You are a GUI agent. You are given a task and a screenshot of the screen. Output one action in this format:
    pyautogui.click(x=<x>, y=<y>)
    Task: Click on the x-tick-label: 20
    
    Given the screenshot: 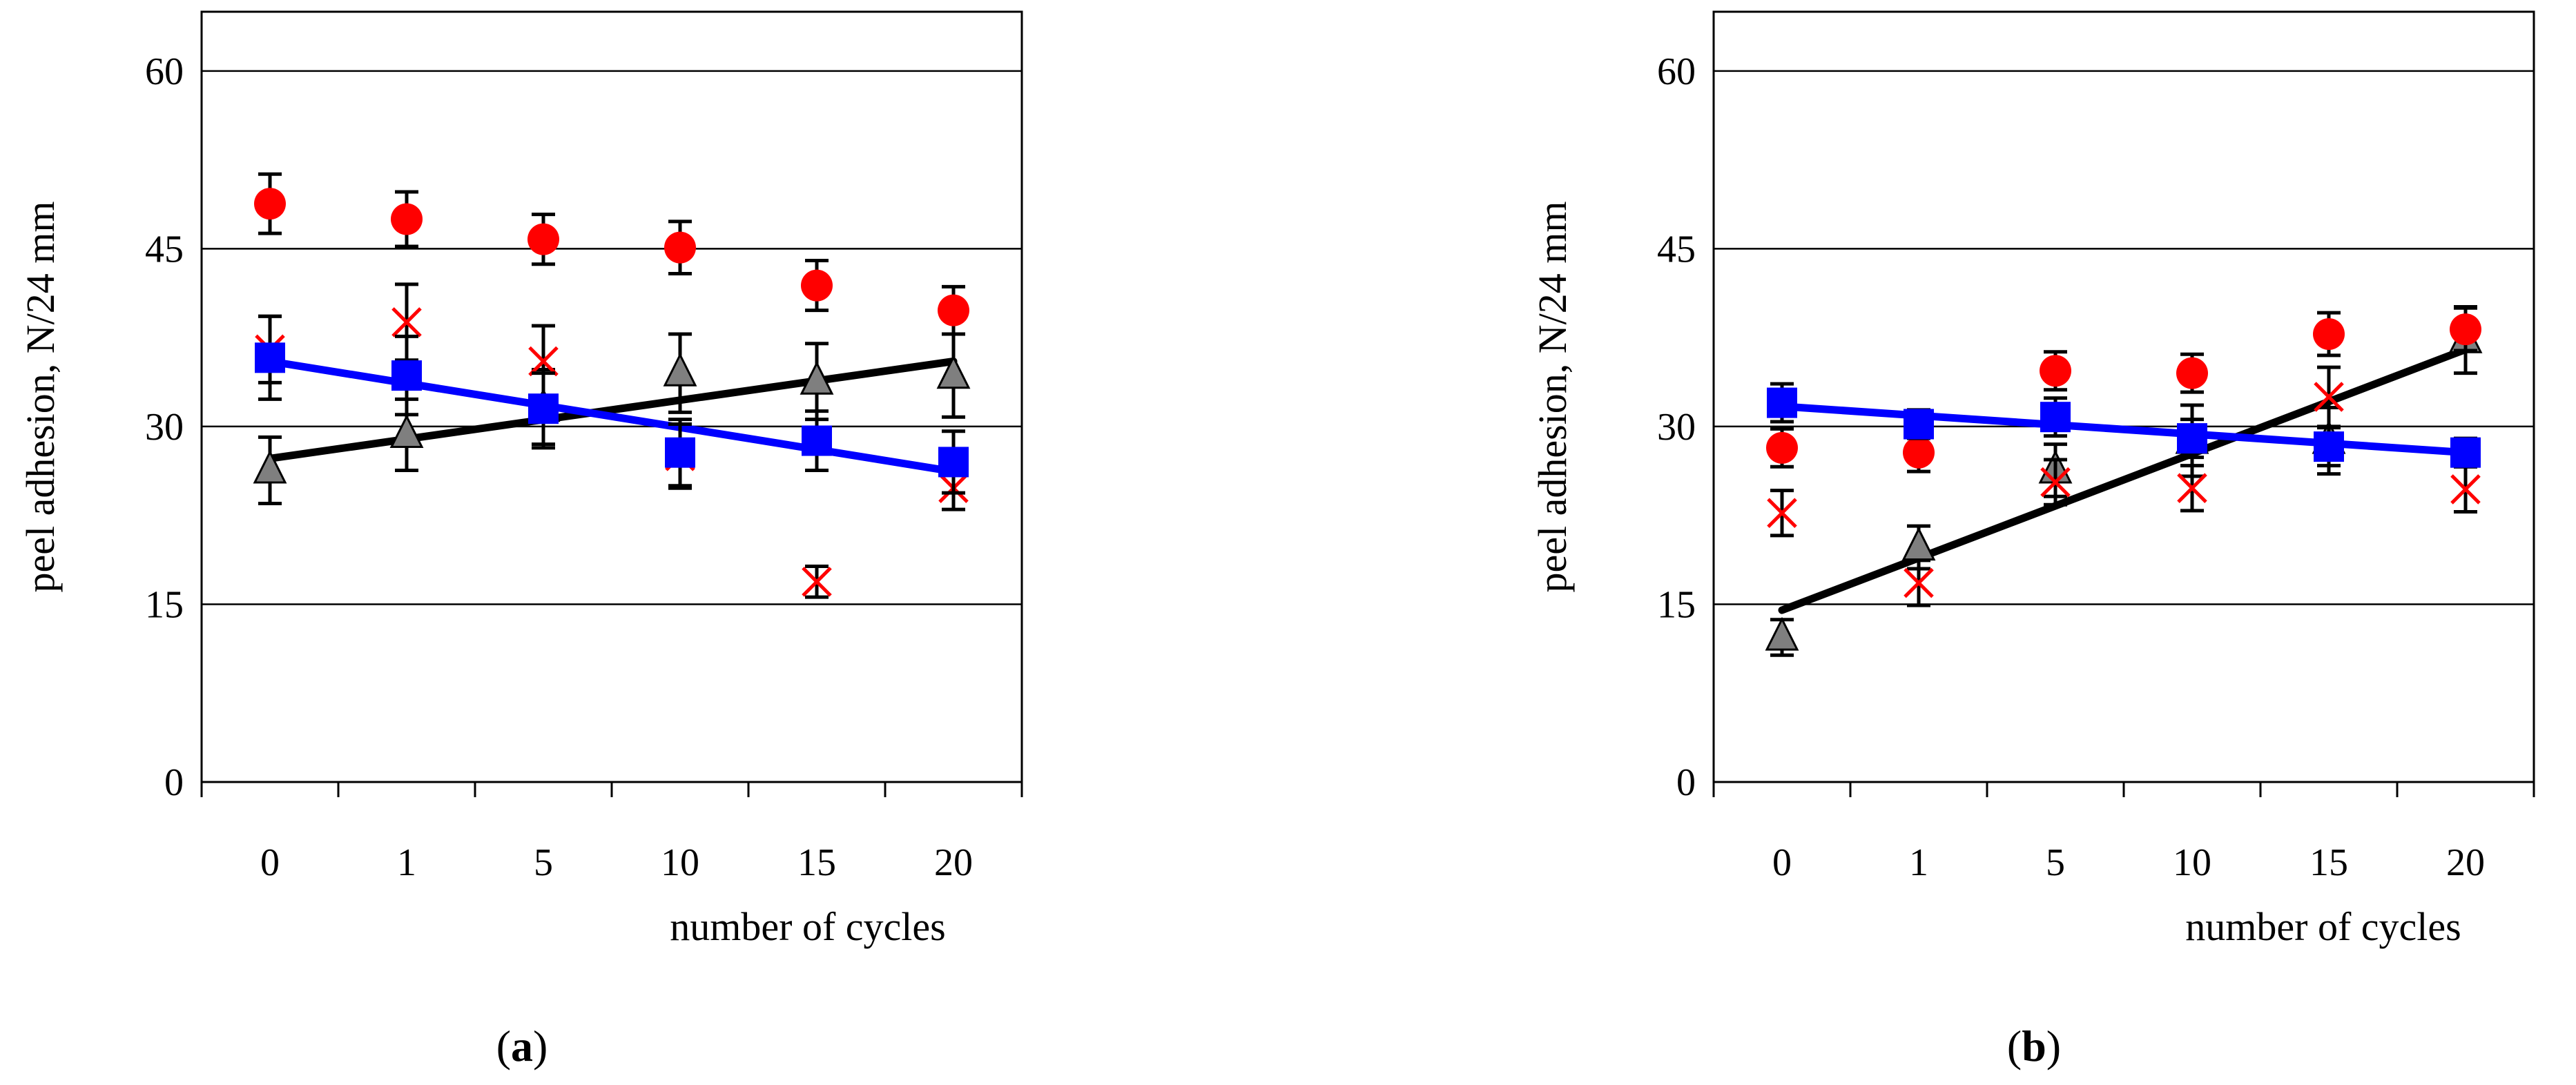 What is the action you would take?
    pyautogui.click(x=2466, y=862)
    